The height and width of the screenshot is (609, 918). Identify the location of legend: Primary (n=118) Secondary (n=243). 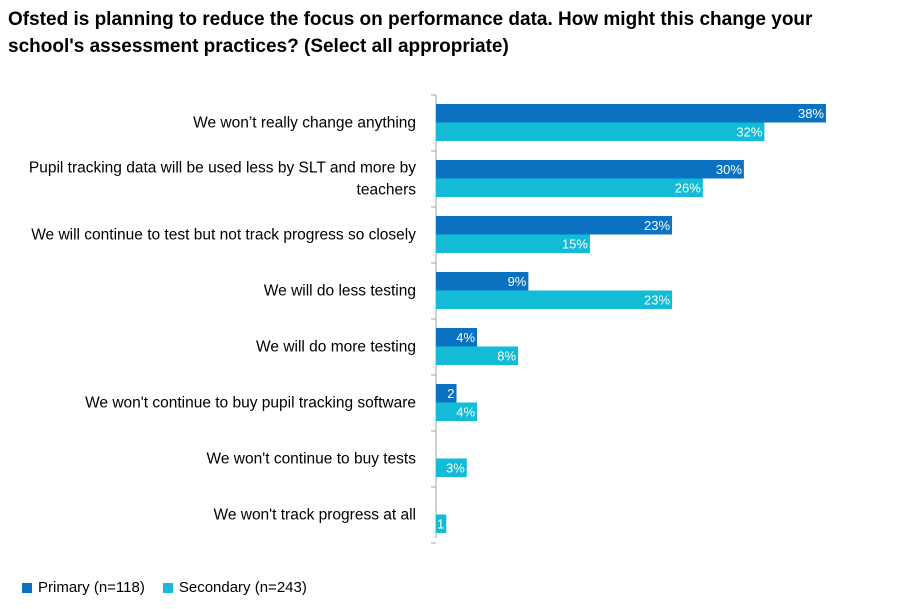
(173, 587).